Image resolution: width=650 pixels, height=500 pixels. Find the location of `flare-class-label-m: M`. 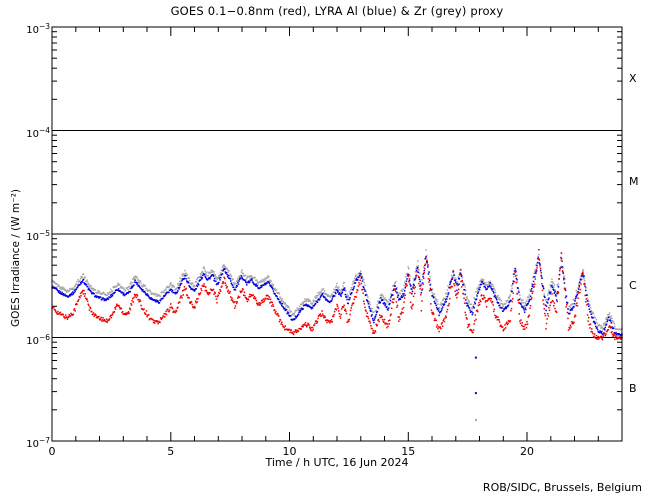

flare-class-label-m: M is located at coordinates (634, 182).